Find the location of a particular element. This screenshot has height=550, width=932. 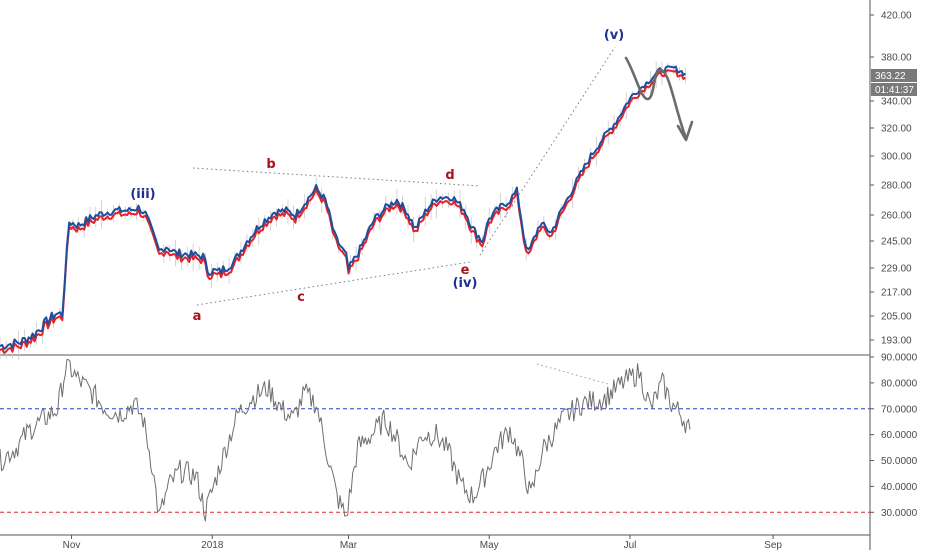

wave-label: (iv) is located at coordinates (465, 283).